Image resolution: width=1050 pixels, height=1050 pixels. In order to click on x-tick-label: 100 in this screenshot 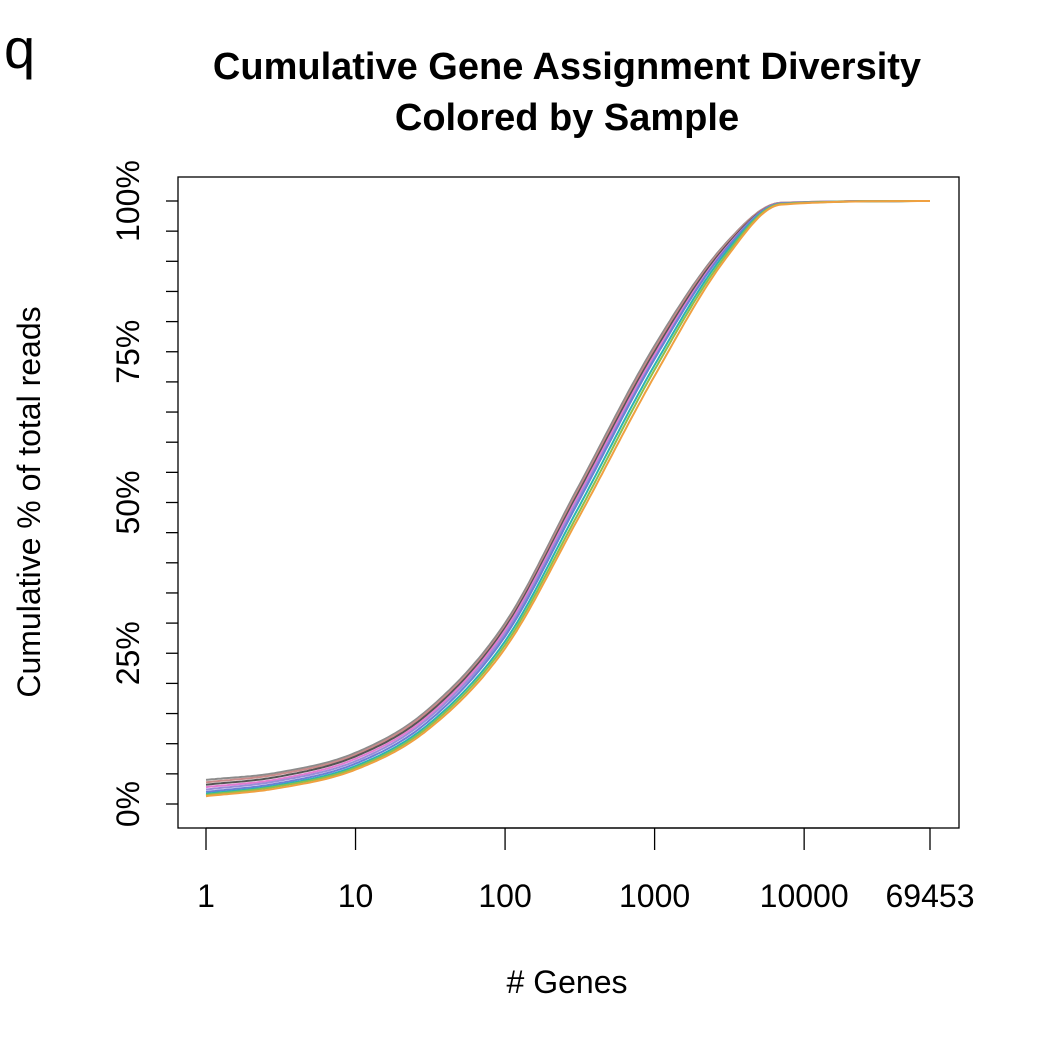, I will do `click(504, 896)`.